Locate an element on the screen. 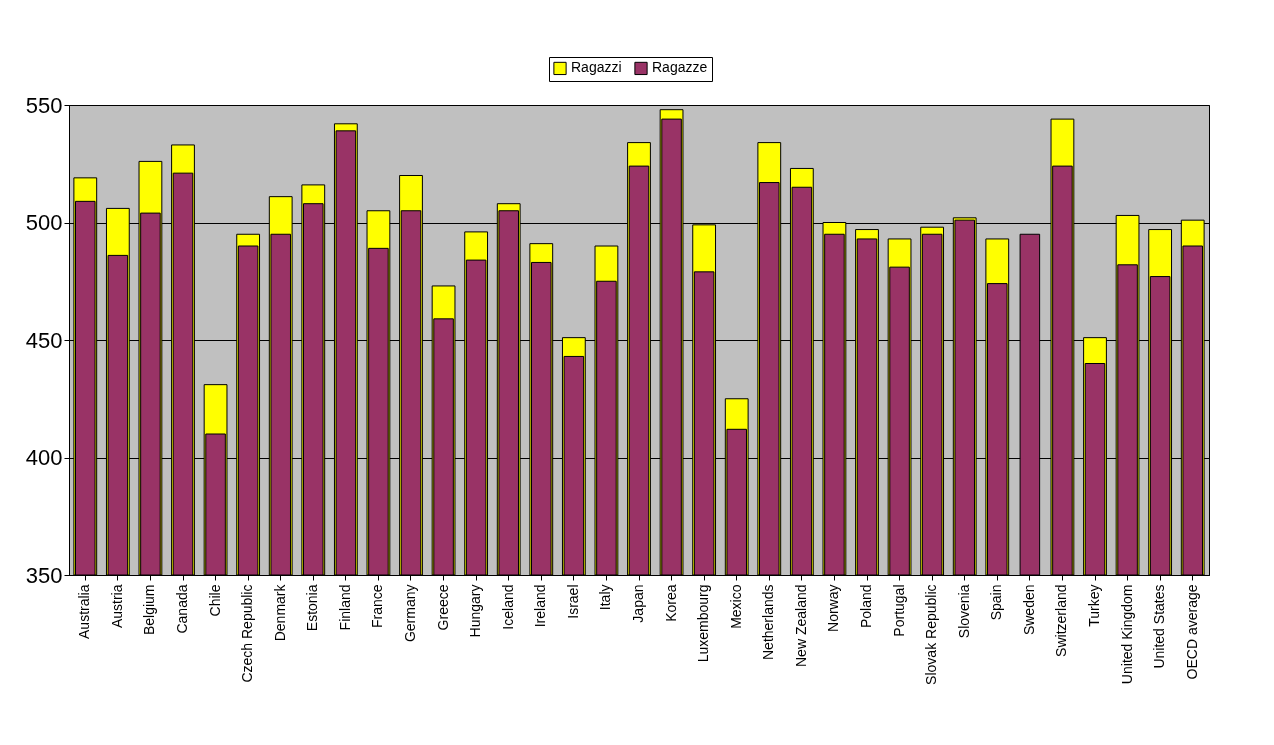  x-tick-label: Norway is located at coordinates (833, 608).